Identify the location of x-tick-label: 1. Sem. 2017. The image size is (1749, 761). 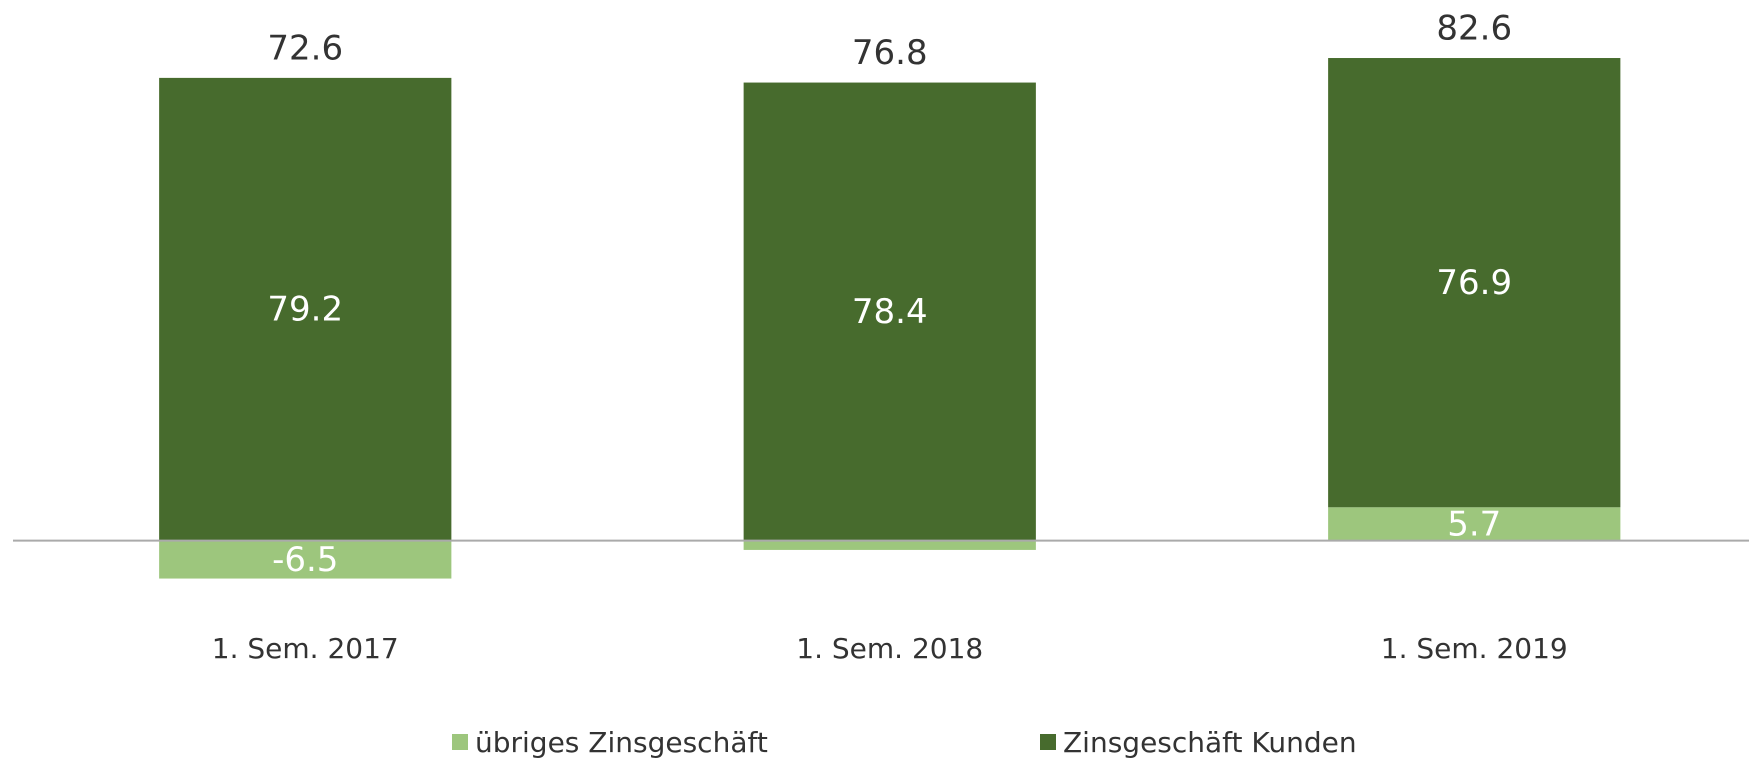
(305, 648).